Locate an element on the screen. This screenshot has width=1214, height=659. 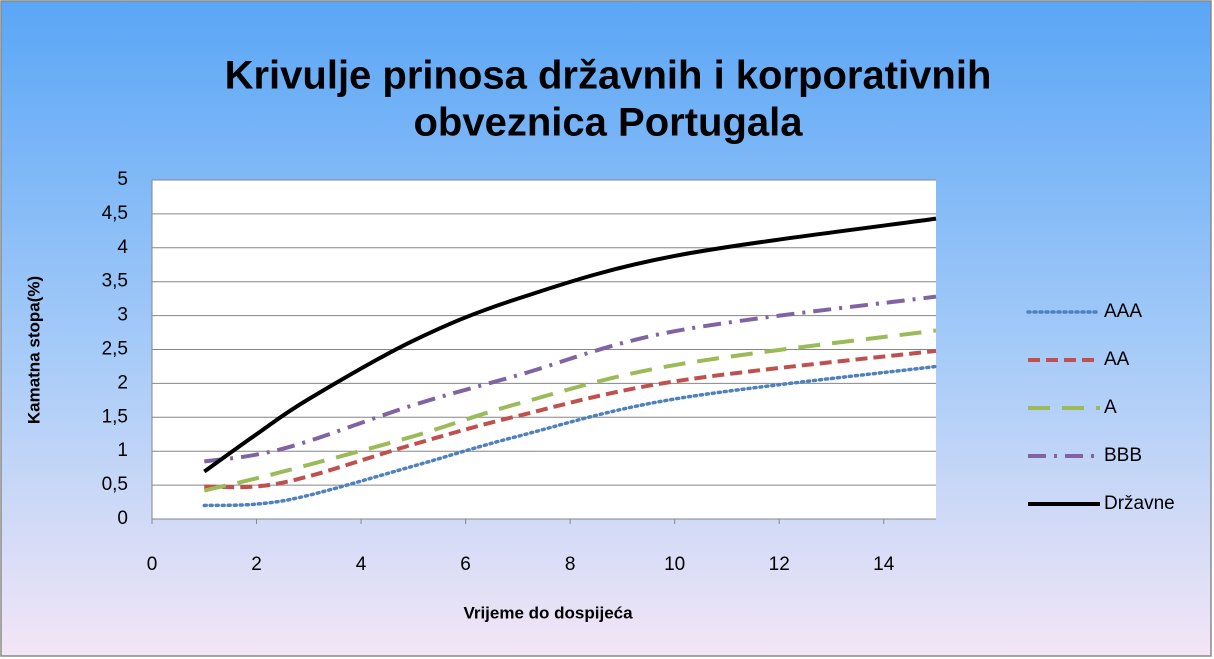
y-tick-label: 1,5 is located at coordinates (115, 416).